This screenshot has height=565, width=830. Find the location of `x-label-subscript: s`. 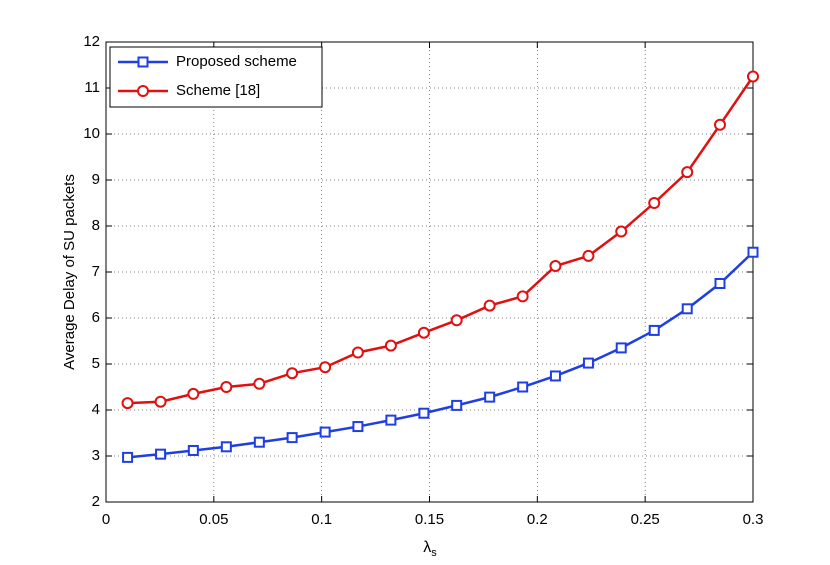

x-label-subscript: s is located at coordinates (434, 553).